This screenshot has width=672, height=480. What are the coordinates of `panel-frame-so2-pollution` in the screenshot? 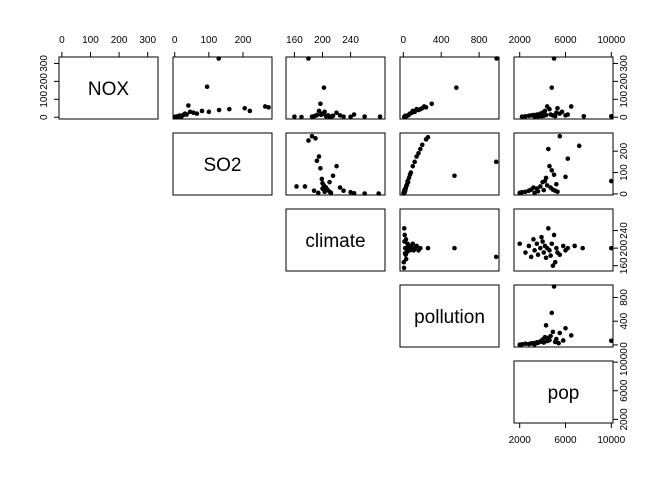 It's located at (449, 164).